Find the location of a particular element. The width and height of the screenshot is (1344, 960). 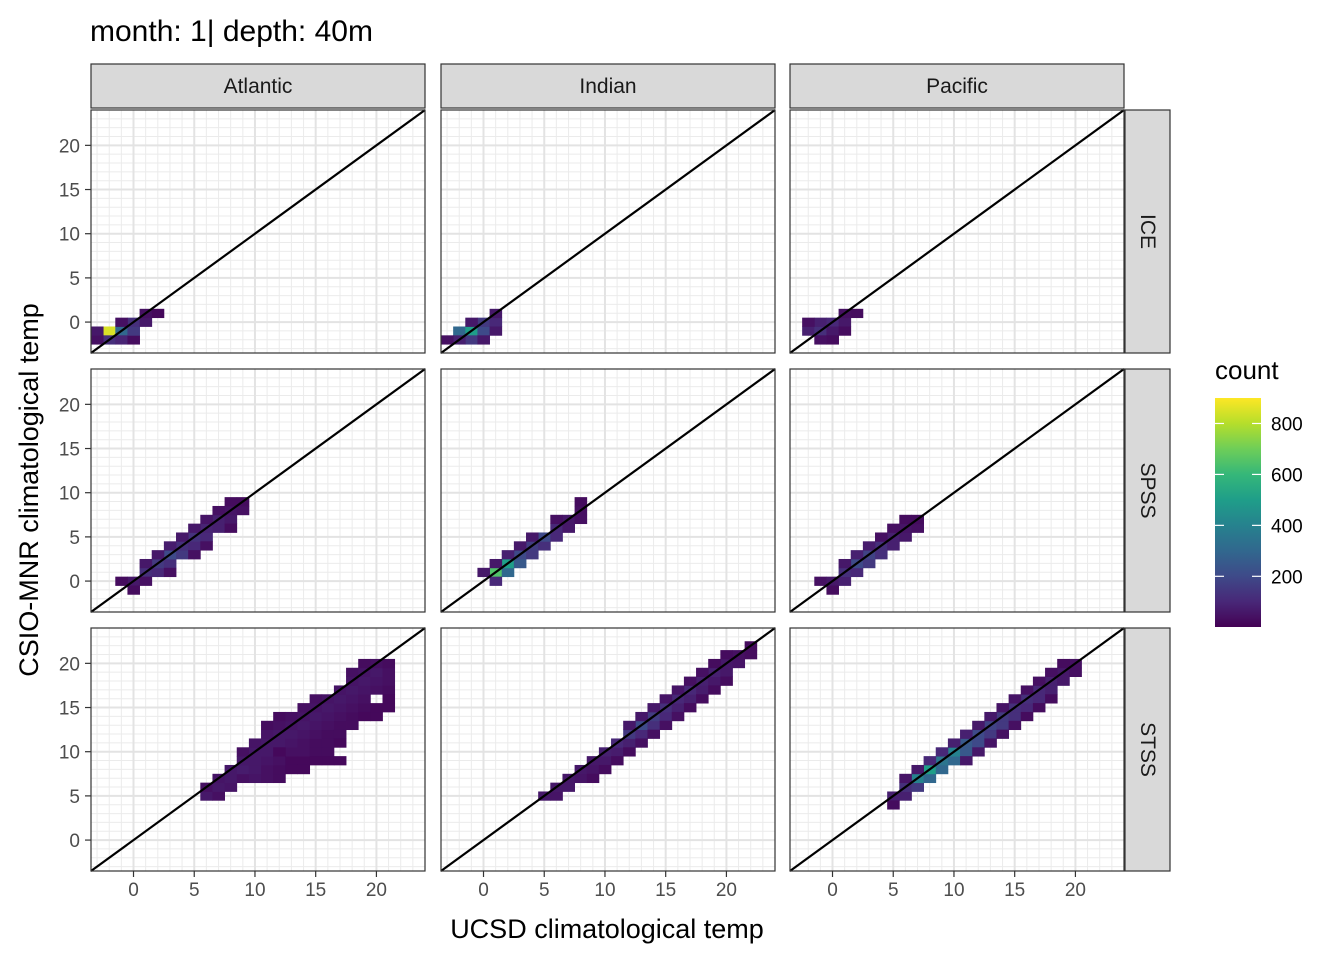

x-tick-label: 5 is located at coordinates (194, 890).